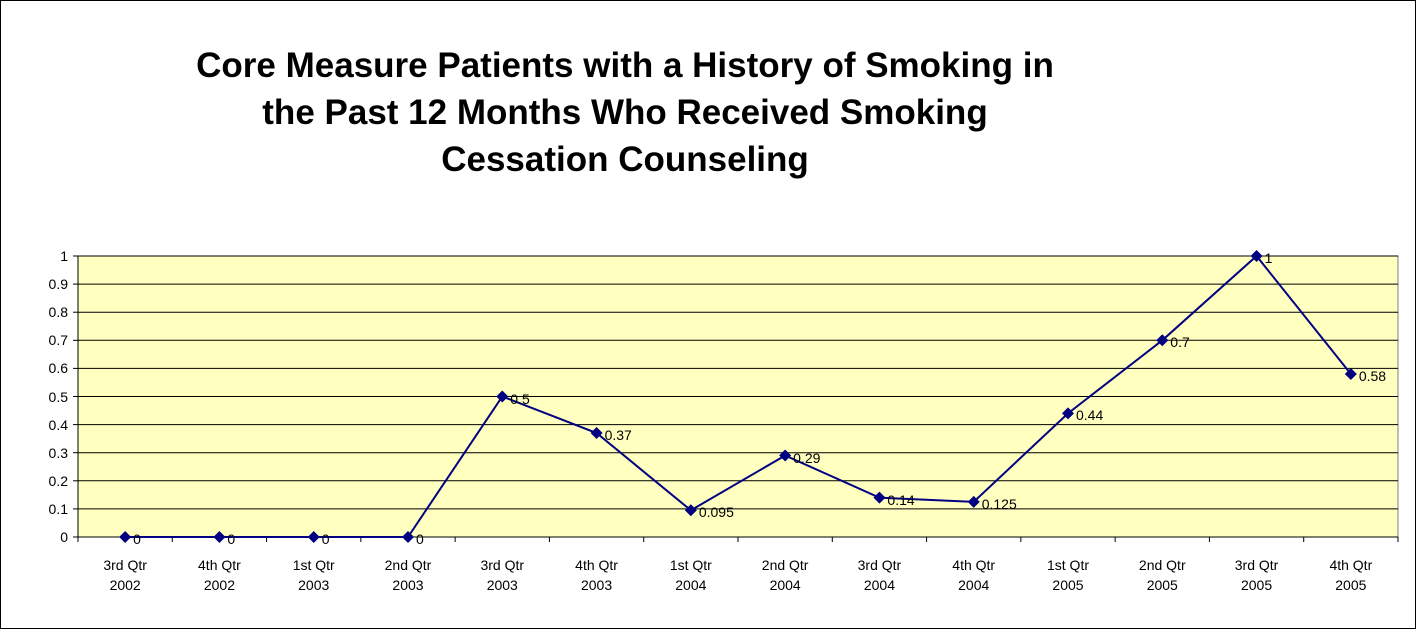 This screenshot has width=1416, height=629. What do you see at coordinates (58, 480) in the screenshot?
I see `y-tick-label: 0.2` at bounding box center [58, 480].